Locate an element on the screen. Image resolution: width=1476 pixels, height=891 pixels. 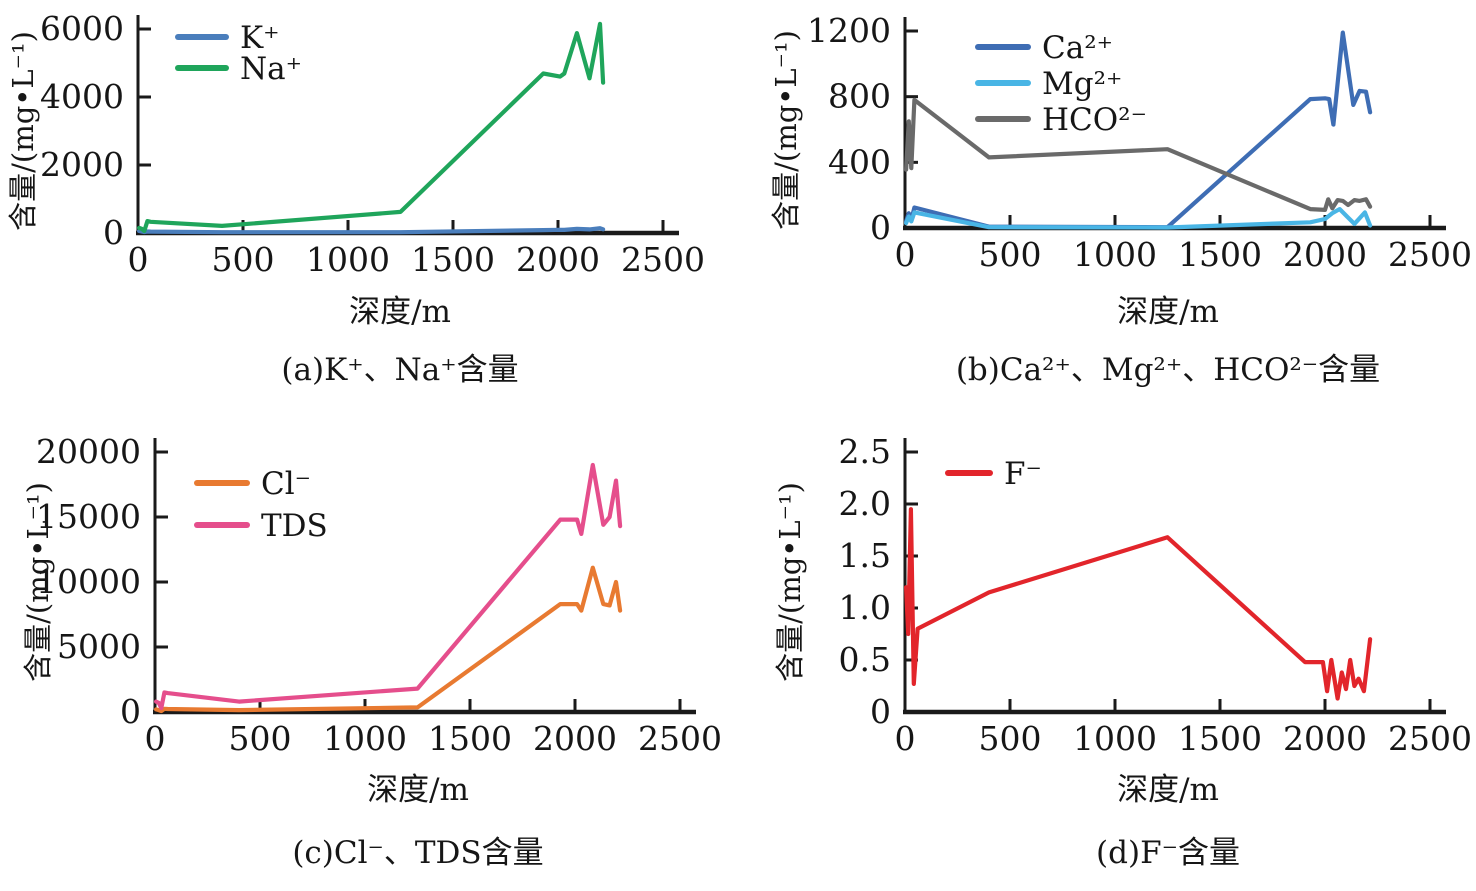
chart-caption: (b)Ca²⁺、Mg²⁺、HCO²⁻含量 is located at coordinates (1168, 370).